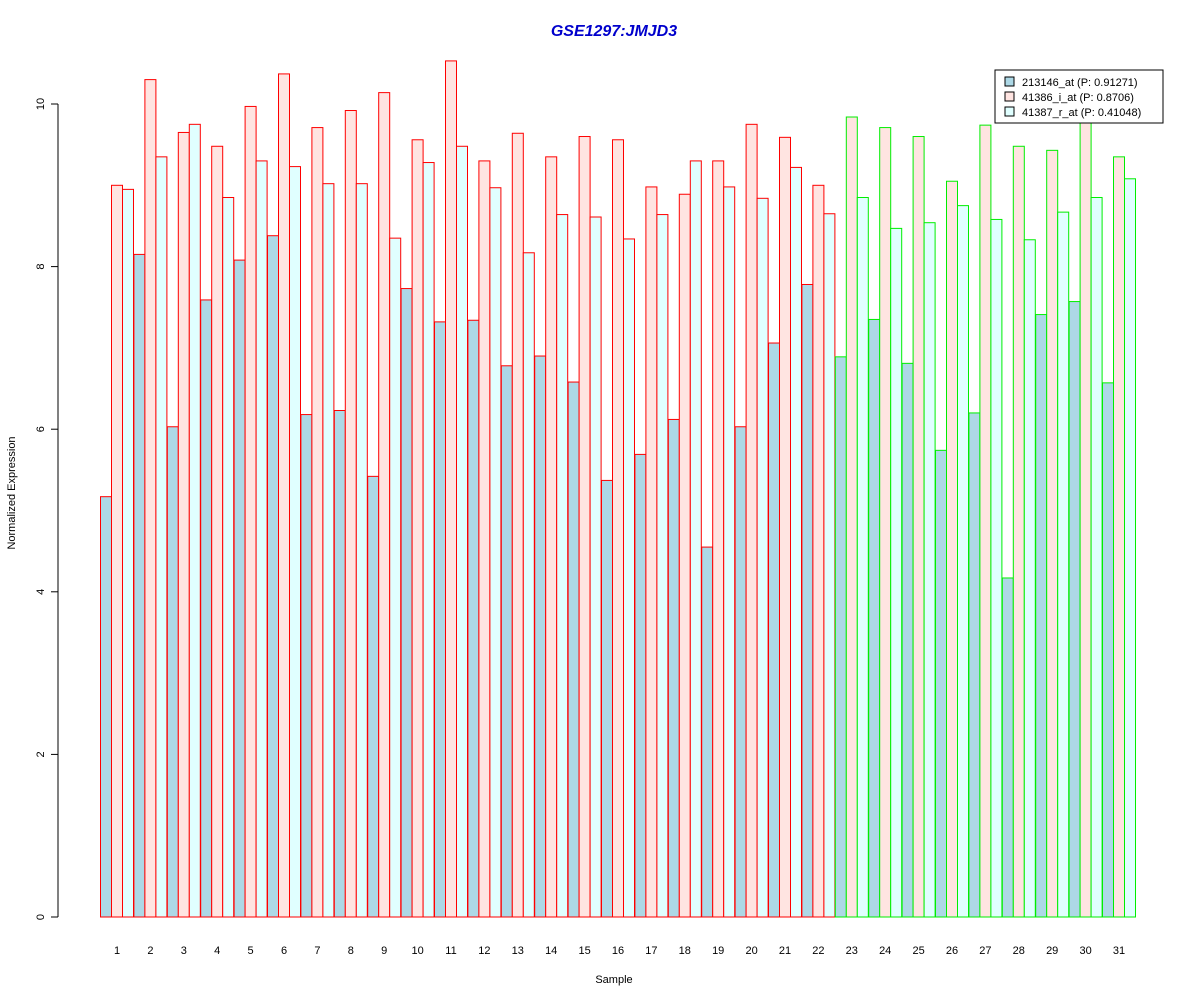 The image size is (1200, 1000). What do you see at coordinates (41, 104) in the screenshot?
I see `y-tick-label: 10` at bounding box center [41, 104].